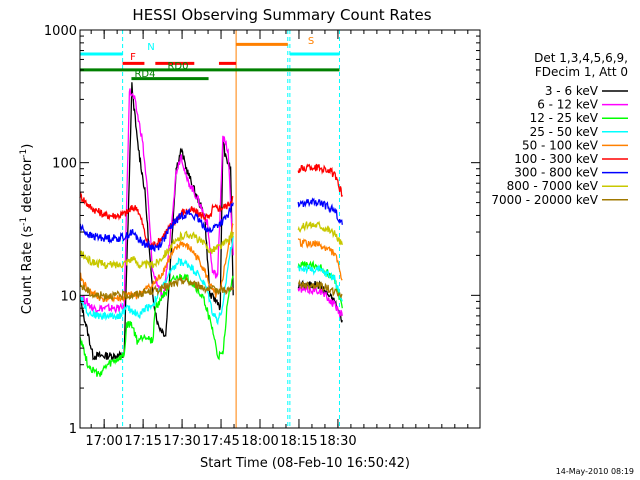 The width and height of the screenshot is (640, 480). Describe the element at coordinates (220, 441) in the screenshot. I see `x-tick-label: 17:45` at that location.